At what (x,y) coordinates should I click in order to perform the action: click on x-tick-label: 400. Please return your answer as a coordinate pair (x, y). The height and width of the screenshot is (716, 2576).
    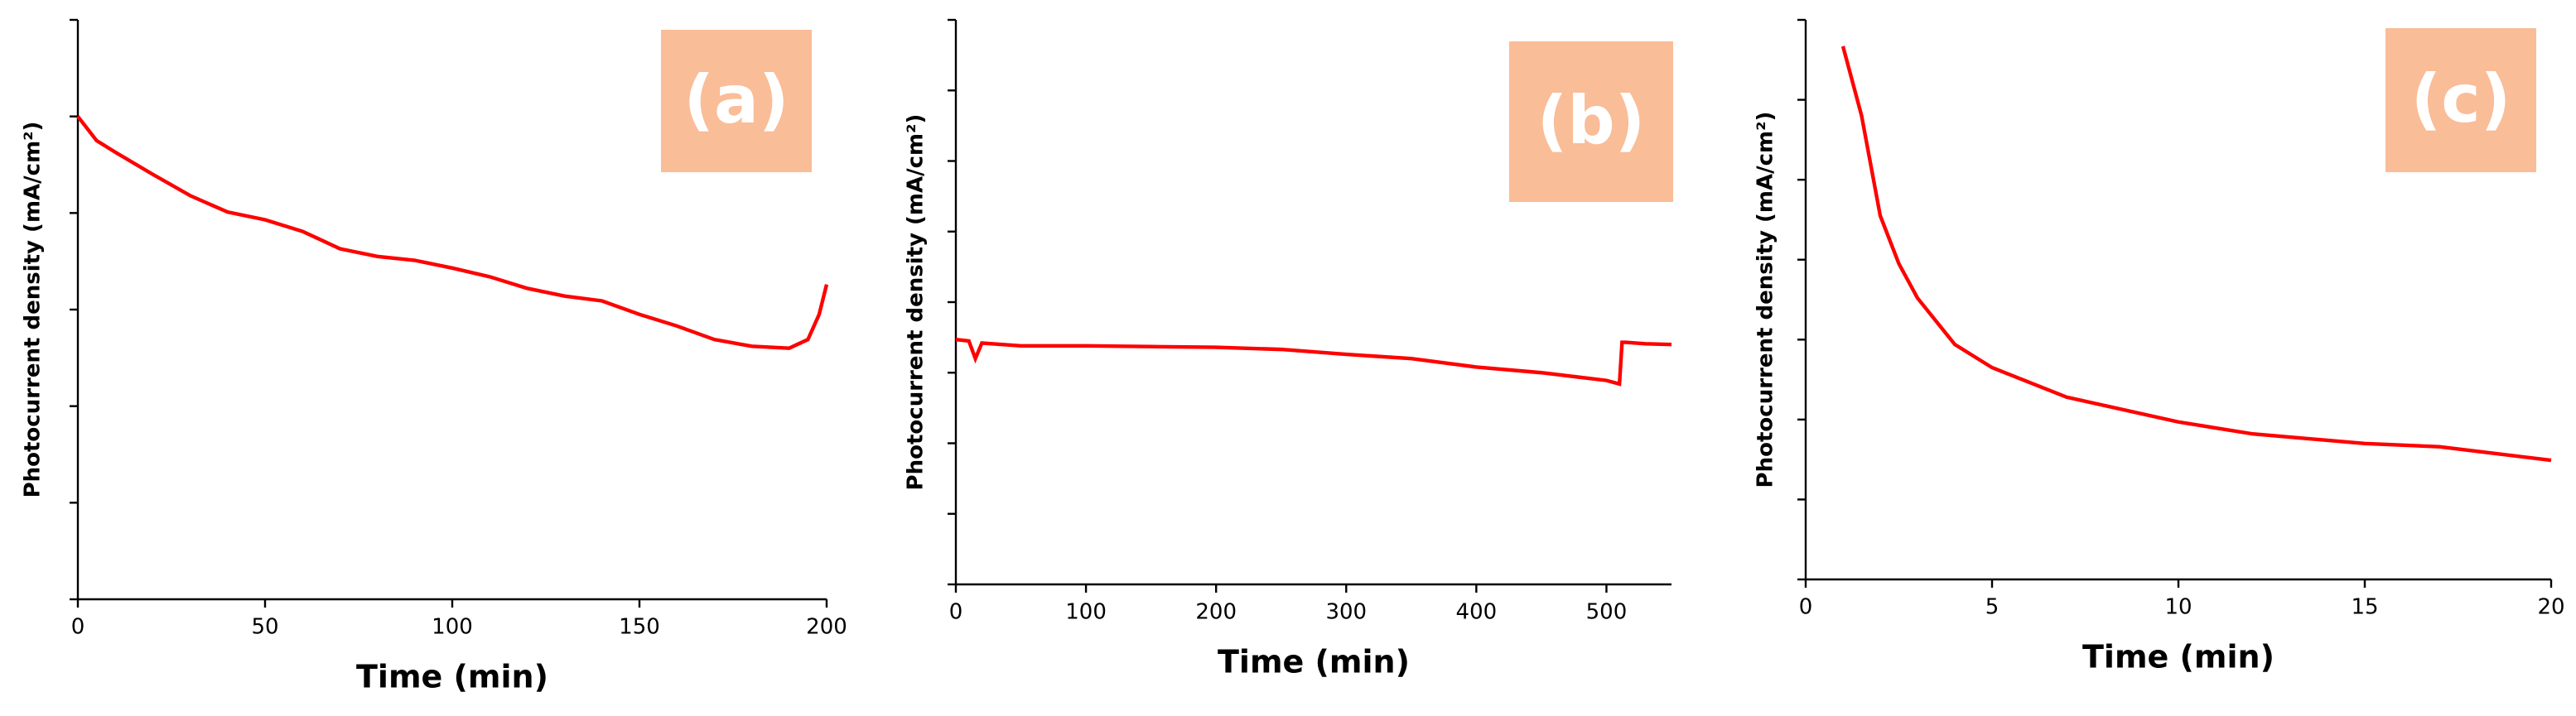
    Looking at the image, I should click on (1477, 612).